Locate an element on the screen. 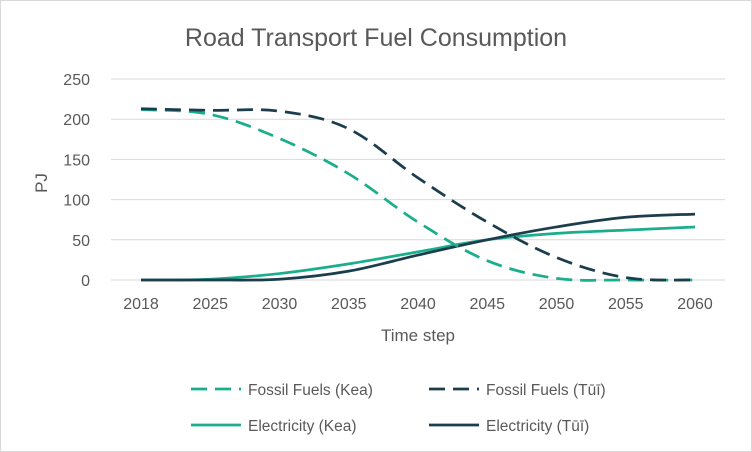 This screenshot has height=452, width=752. x-tick-label: 2025 is located at coordinates (210, 304).